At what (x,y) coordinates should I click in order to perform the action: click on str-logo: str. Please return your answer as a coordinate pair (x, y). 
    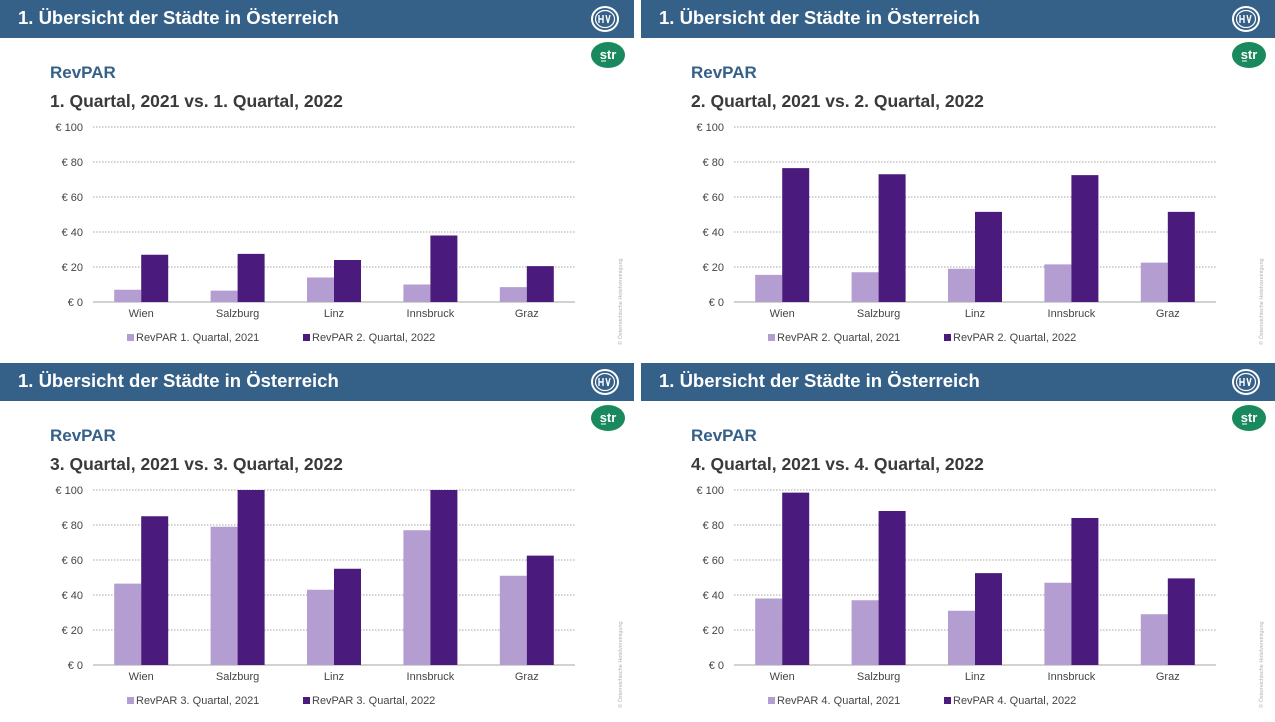
    Looking at the image, I should click on (608, 418).